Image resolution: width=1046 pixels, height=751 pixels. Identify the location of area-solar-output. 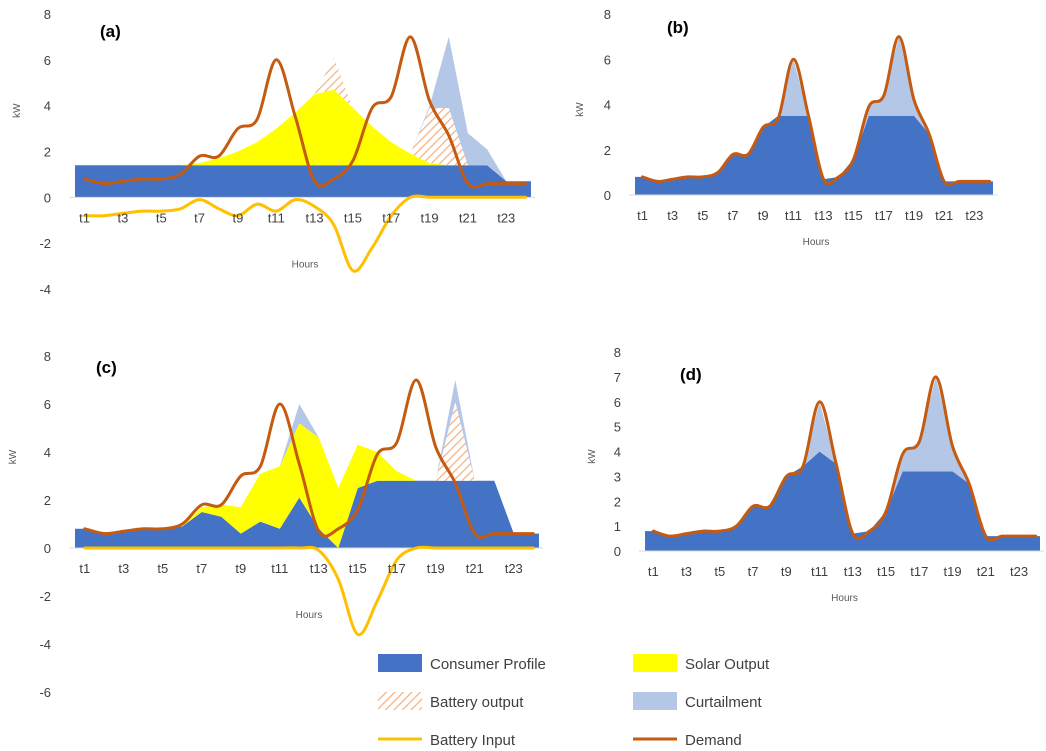
(303, 135).